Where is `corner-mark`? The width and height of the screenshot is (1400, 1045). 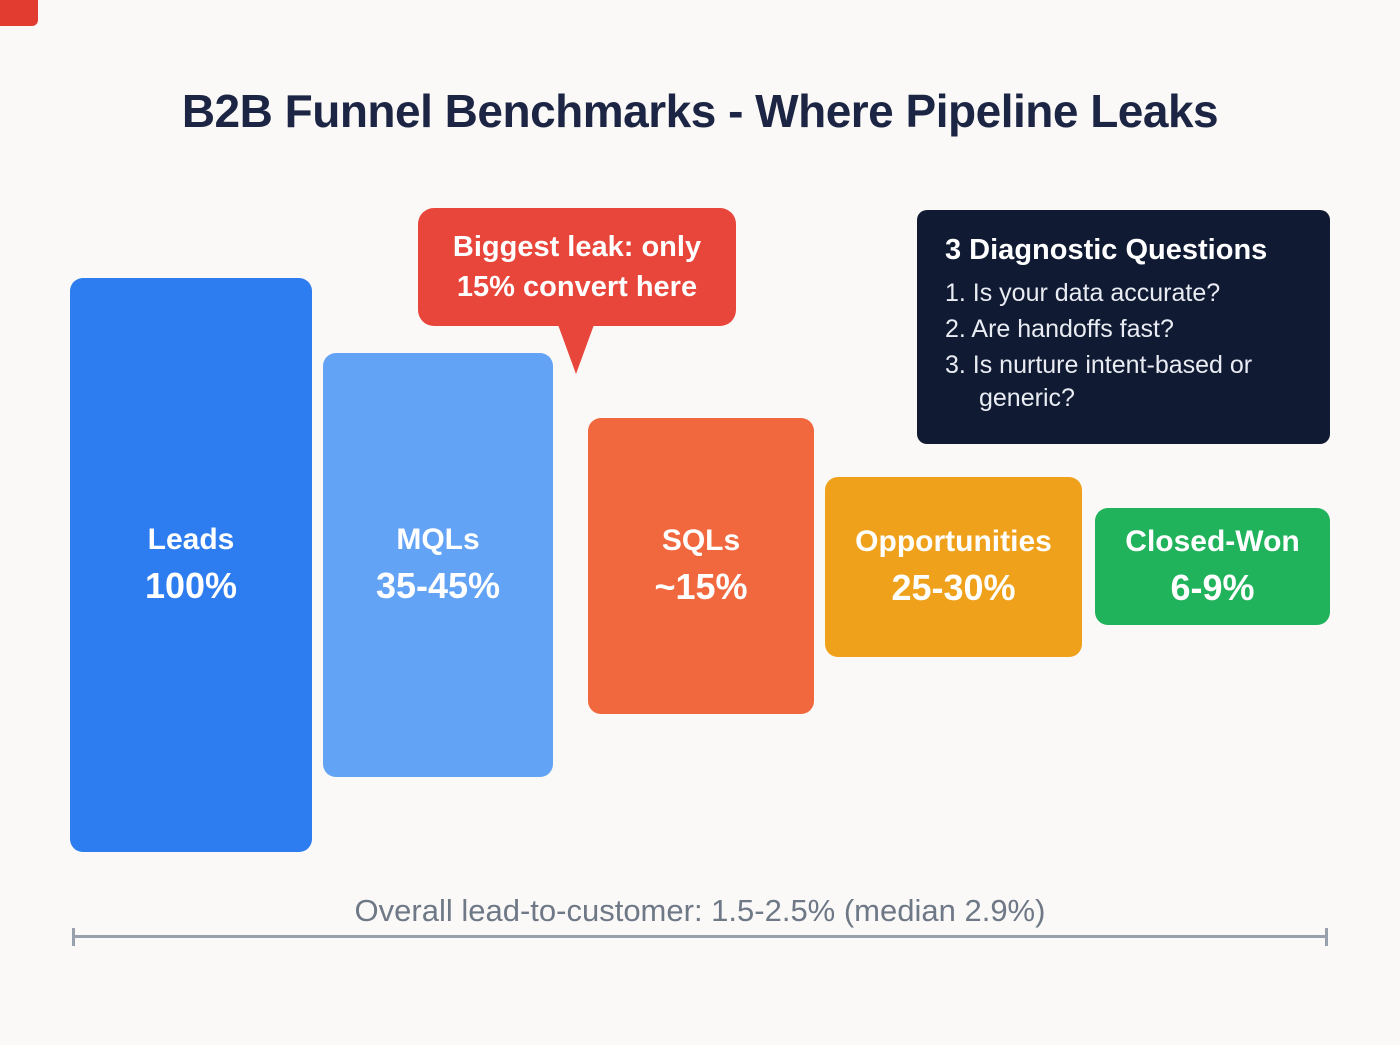
corner-mark is located at coordinates (19, 13).